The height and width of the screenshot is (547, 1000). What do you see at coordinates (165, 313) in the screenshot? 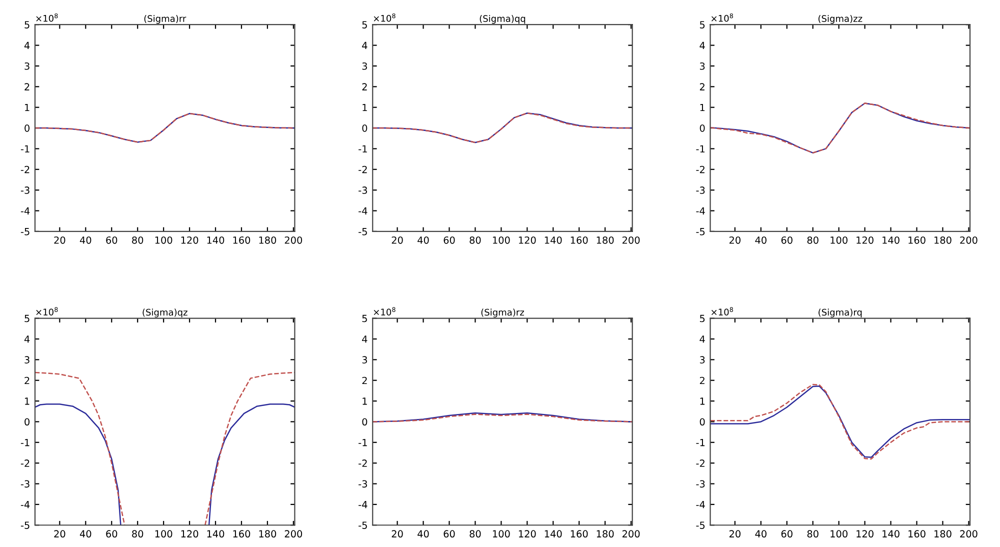
I see `chart-title: (Sigma)qz` at bounding box center [165, 313].